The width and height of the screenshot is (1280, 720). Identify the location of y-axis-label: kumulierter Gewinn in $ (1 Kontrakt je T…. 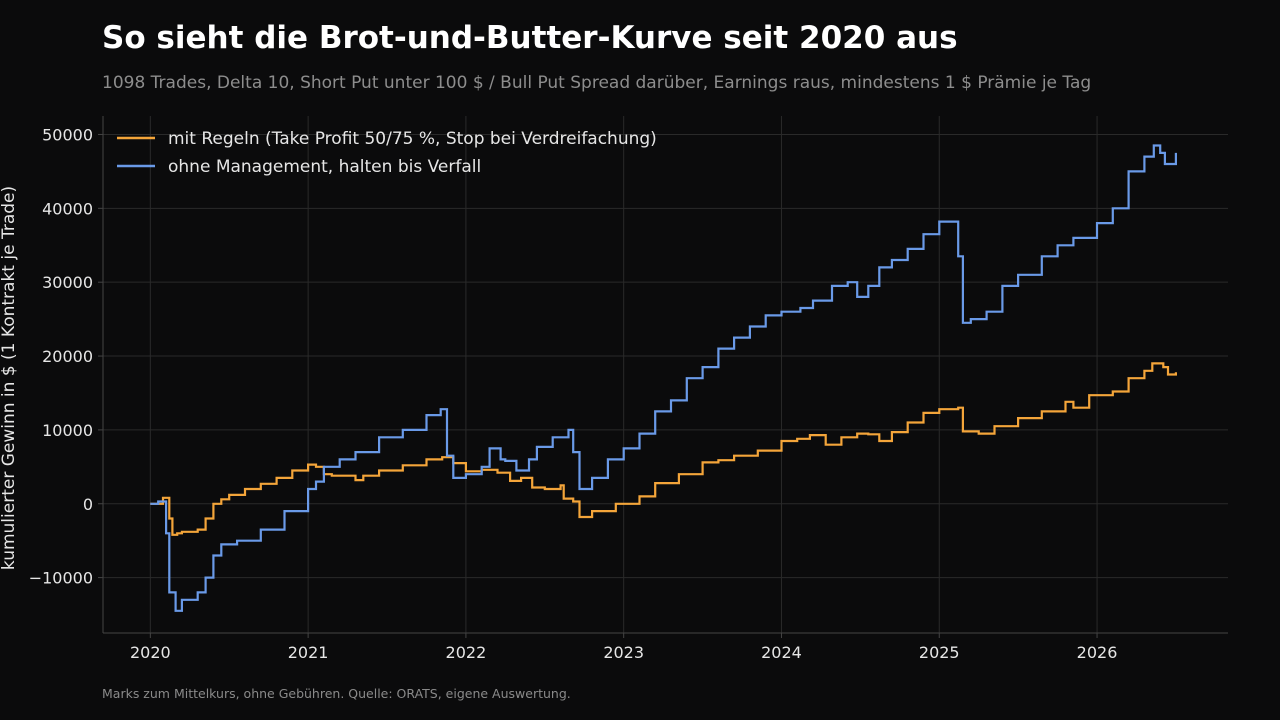
(9, 378).